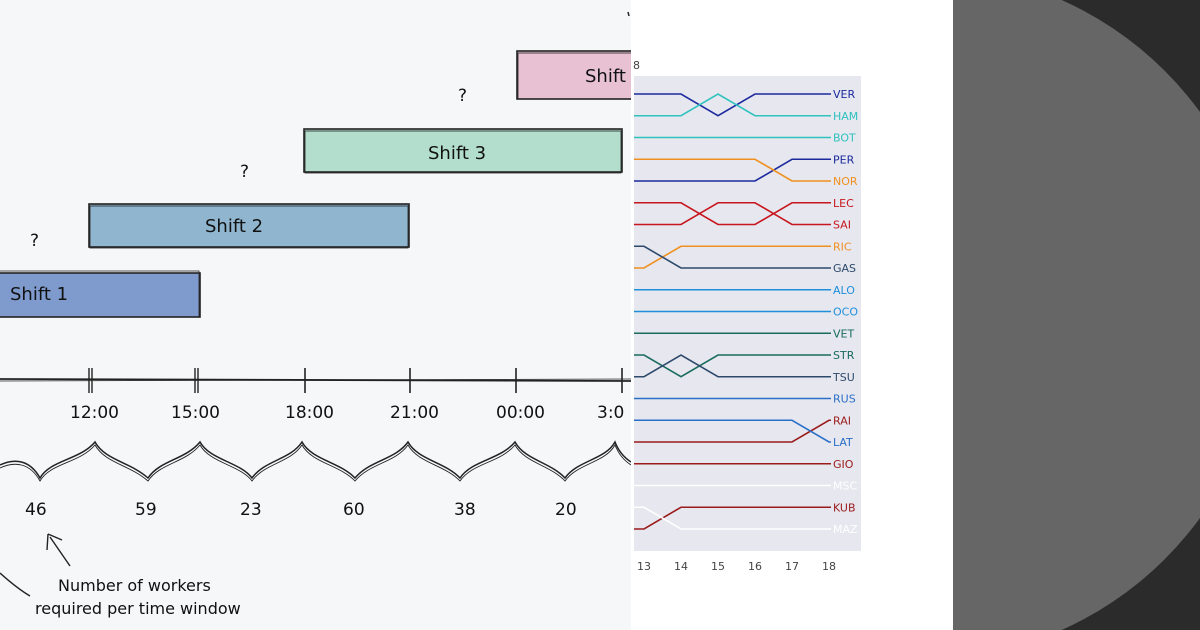 This screenshot has height=630, width=1200. What do you see at coordinates (681, 566) in the screenshot?
I see `x-tick-label: 14` at bounding box center [681, 566].